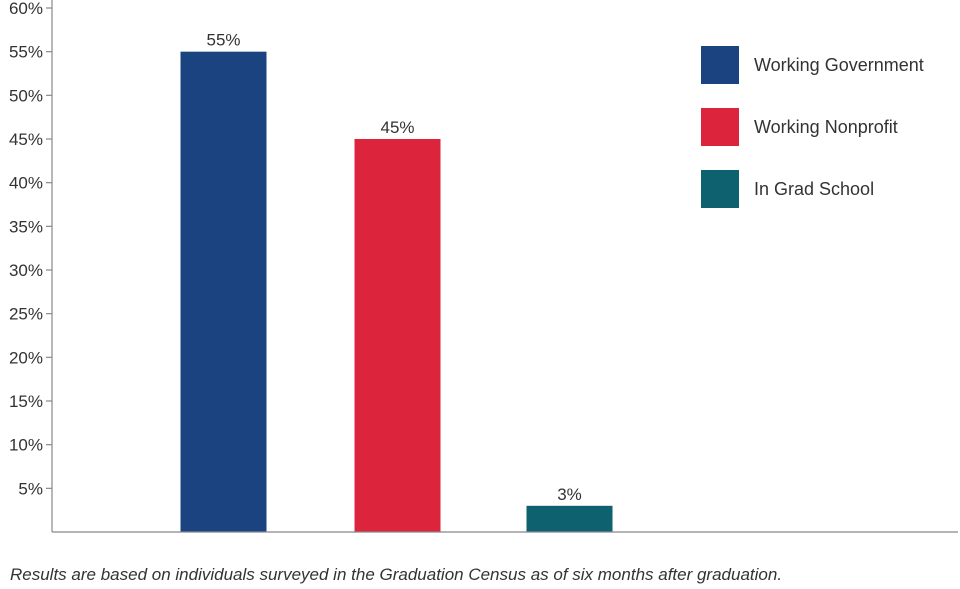  What do you see at coordinates (826, 127) in the screenshot?
I see `legend-entry-label: Working Nonprofit` at bounding box center [826, 127].